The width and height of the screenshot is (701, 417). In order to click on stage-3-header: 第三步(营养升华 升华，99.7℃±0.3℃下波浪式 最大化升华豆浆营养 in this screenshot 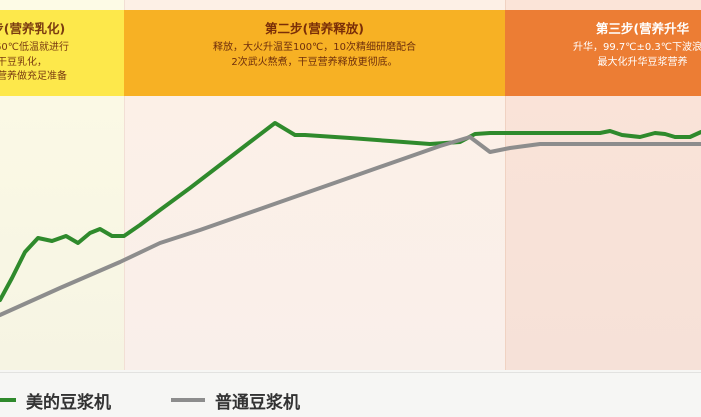, I will do `click(603, 53)`.